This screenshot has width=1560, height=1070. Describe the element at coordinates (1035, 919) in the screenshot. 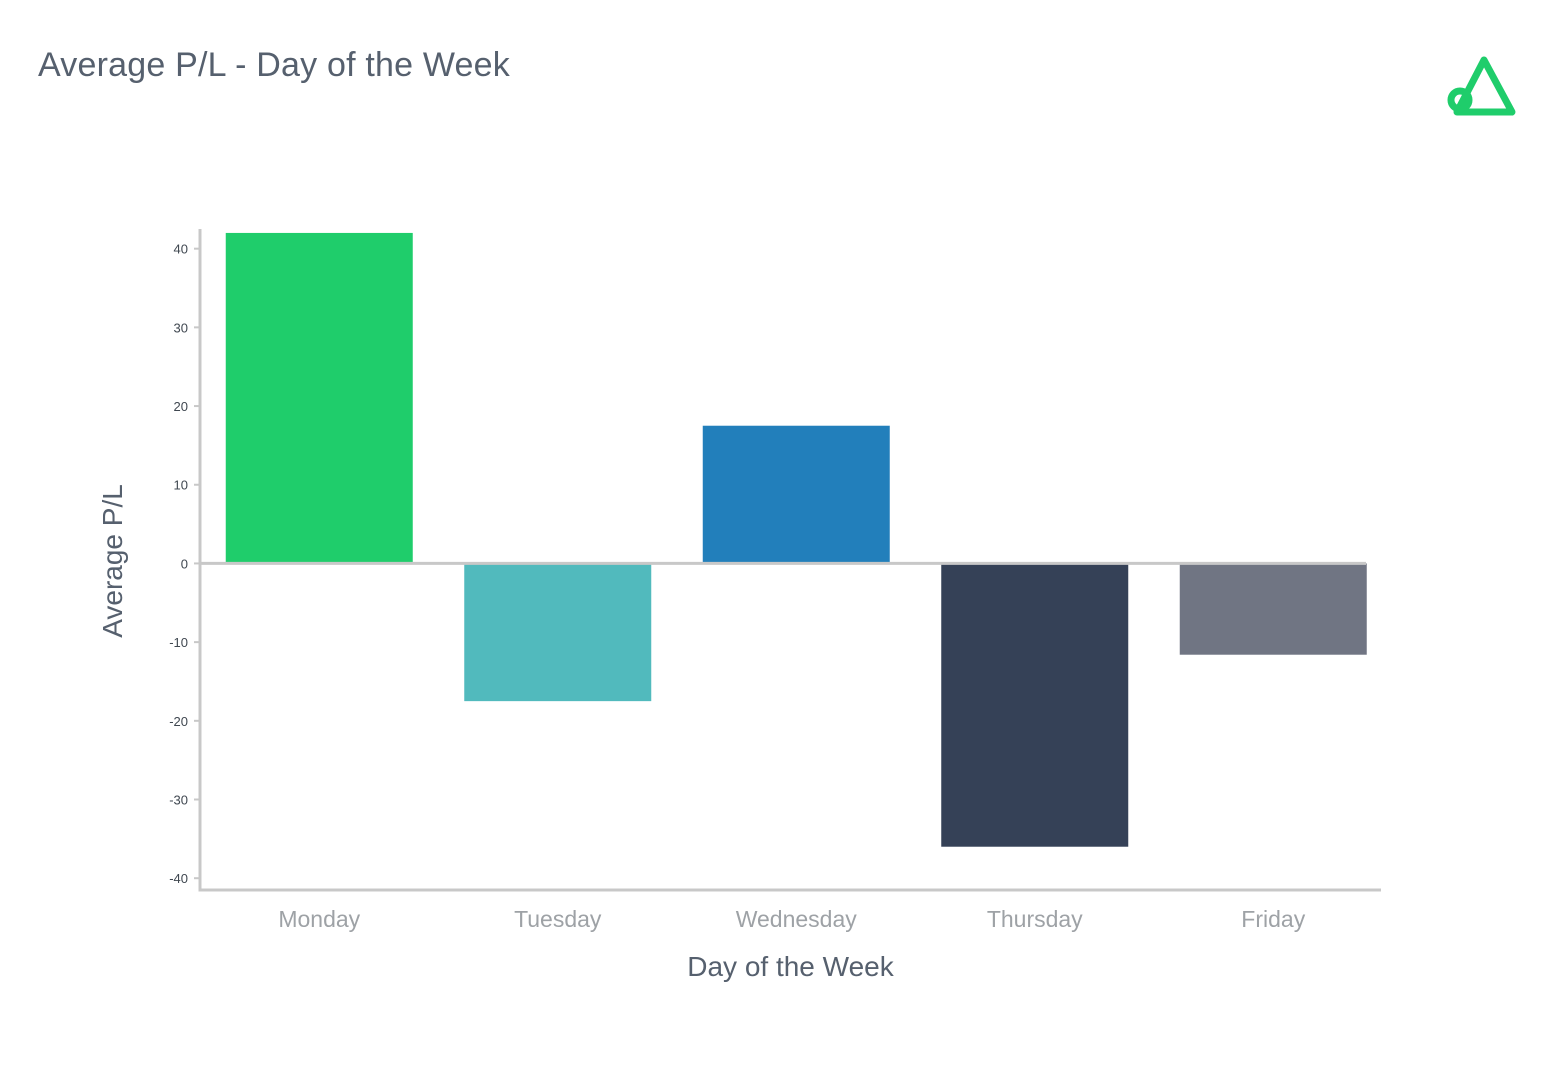

I see `x-category-label-thursday: Thursday` at that location.